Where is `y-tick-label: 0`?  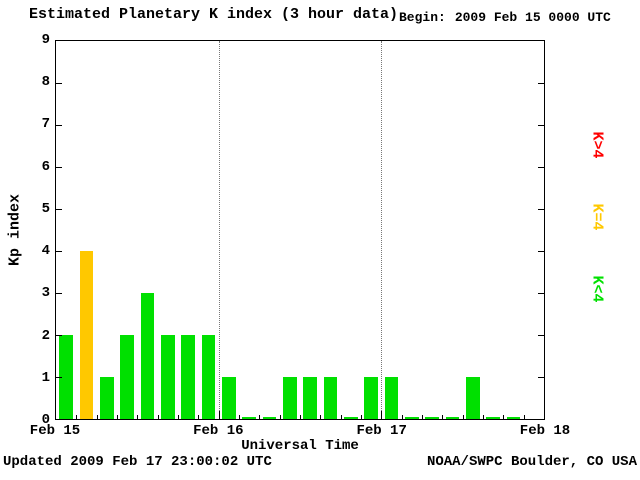
y-tick-label: 0 is located at coordinates (45, 420).